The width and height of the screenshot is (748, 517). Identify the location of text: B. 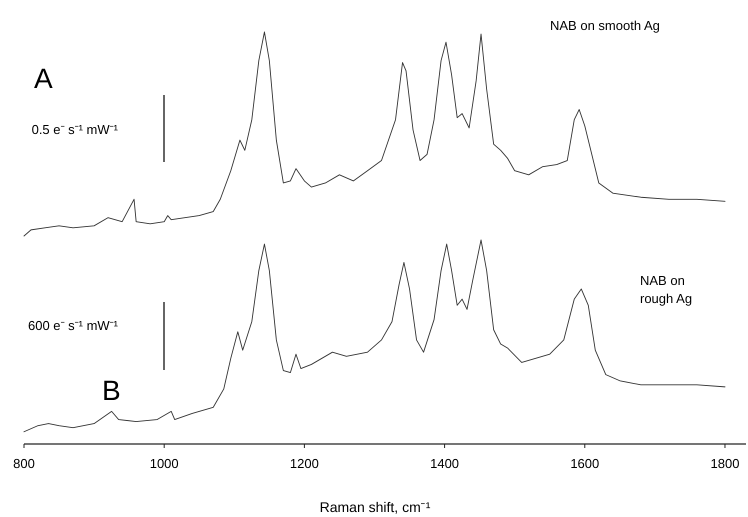
(111, 390).